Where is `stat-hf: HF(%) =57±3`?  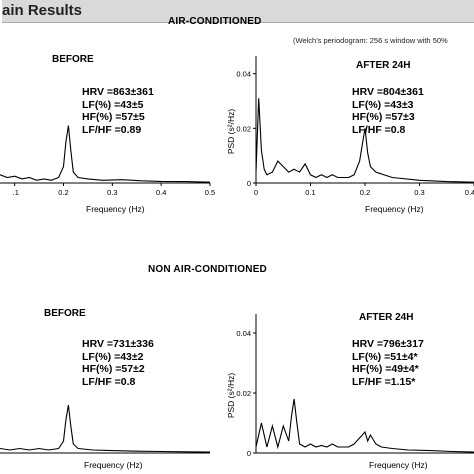 stat-hf: HF(%) =57±3 is located at coordinates (383, 117).